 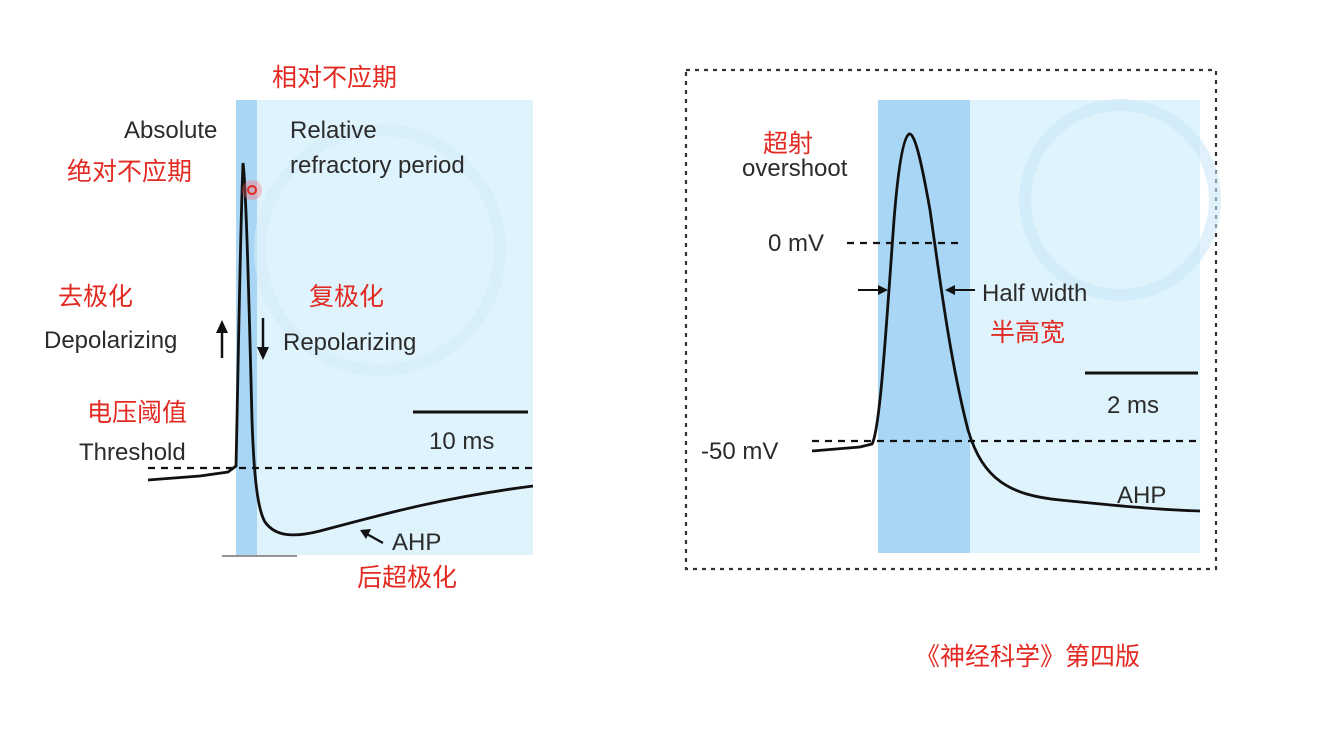 I want to click on repolarizing-arrow-icon, so click(x=263, y=339).